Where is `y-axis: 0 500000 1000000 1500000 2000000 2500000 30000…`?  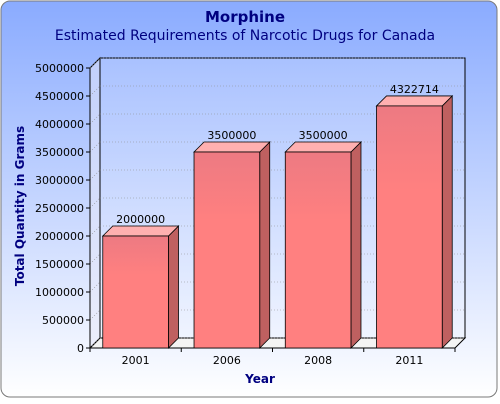
y-axis: 0 500000 1000000 1500000 2000000 2500000 30000… is located at coordinates (63, 208).